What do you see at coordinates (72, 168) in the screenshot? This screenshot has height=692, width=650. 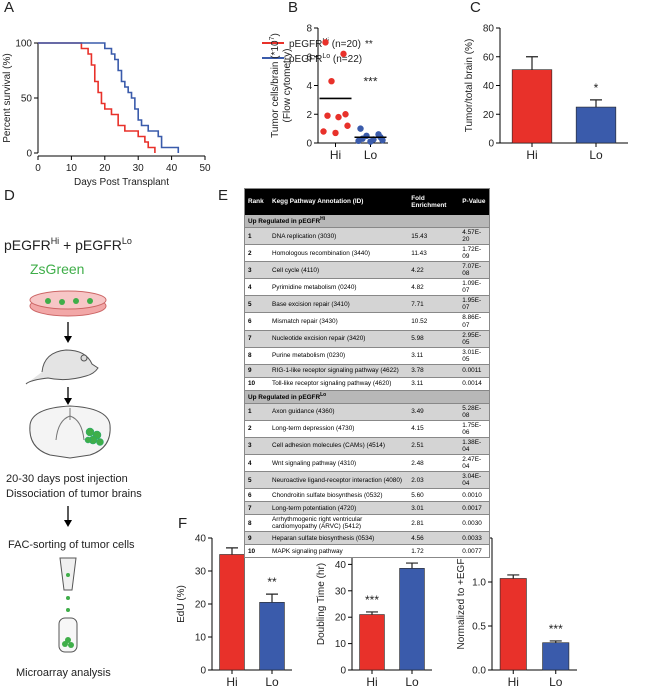 I see `x-tick-label: 10` at bounding box center [72, 168].